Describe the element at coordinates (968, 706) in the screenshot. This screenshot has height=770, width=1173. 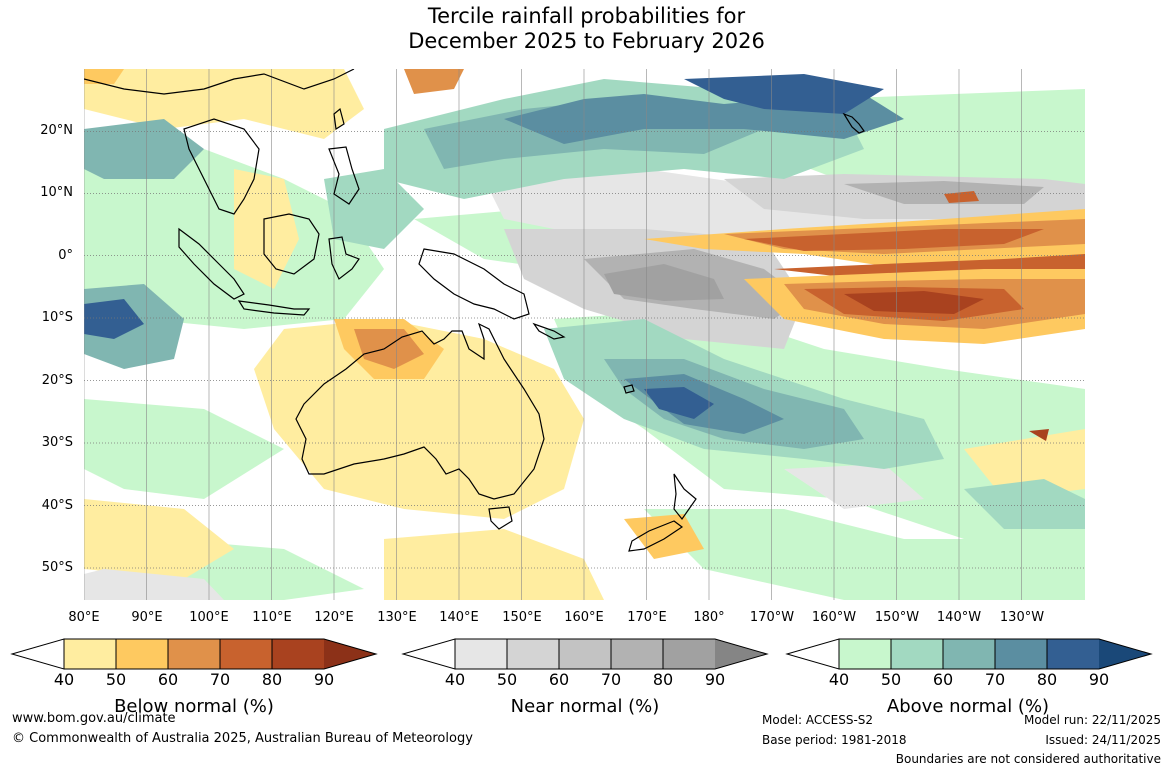
I see `above-normal-title: Above normal (%)` at that location.